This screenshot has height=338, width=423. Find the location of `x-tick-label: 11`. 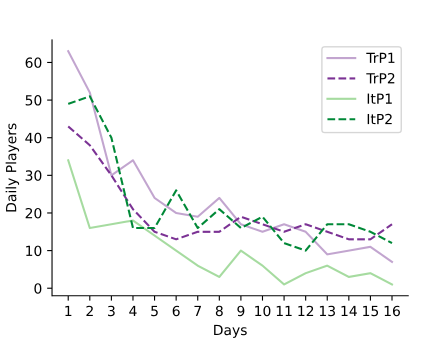

x-tick-label: 11 is located at coordinates (284, 311).